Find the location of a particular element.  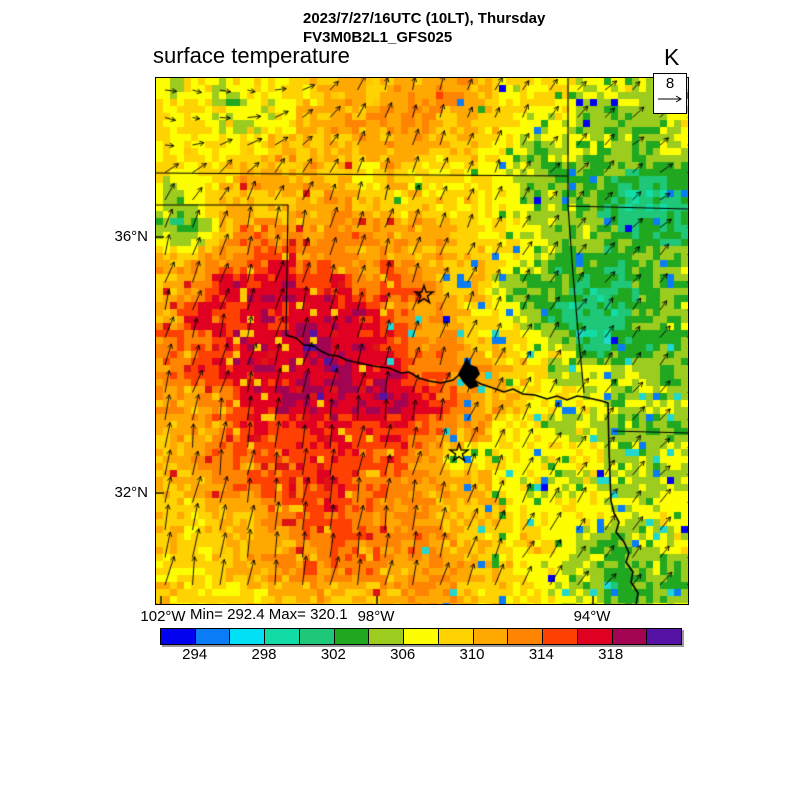

valid-time-label: 2023/7/27/16UTC (10LT), Thursday is located at coordinates (424, 18).